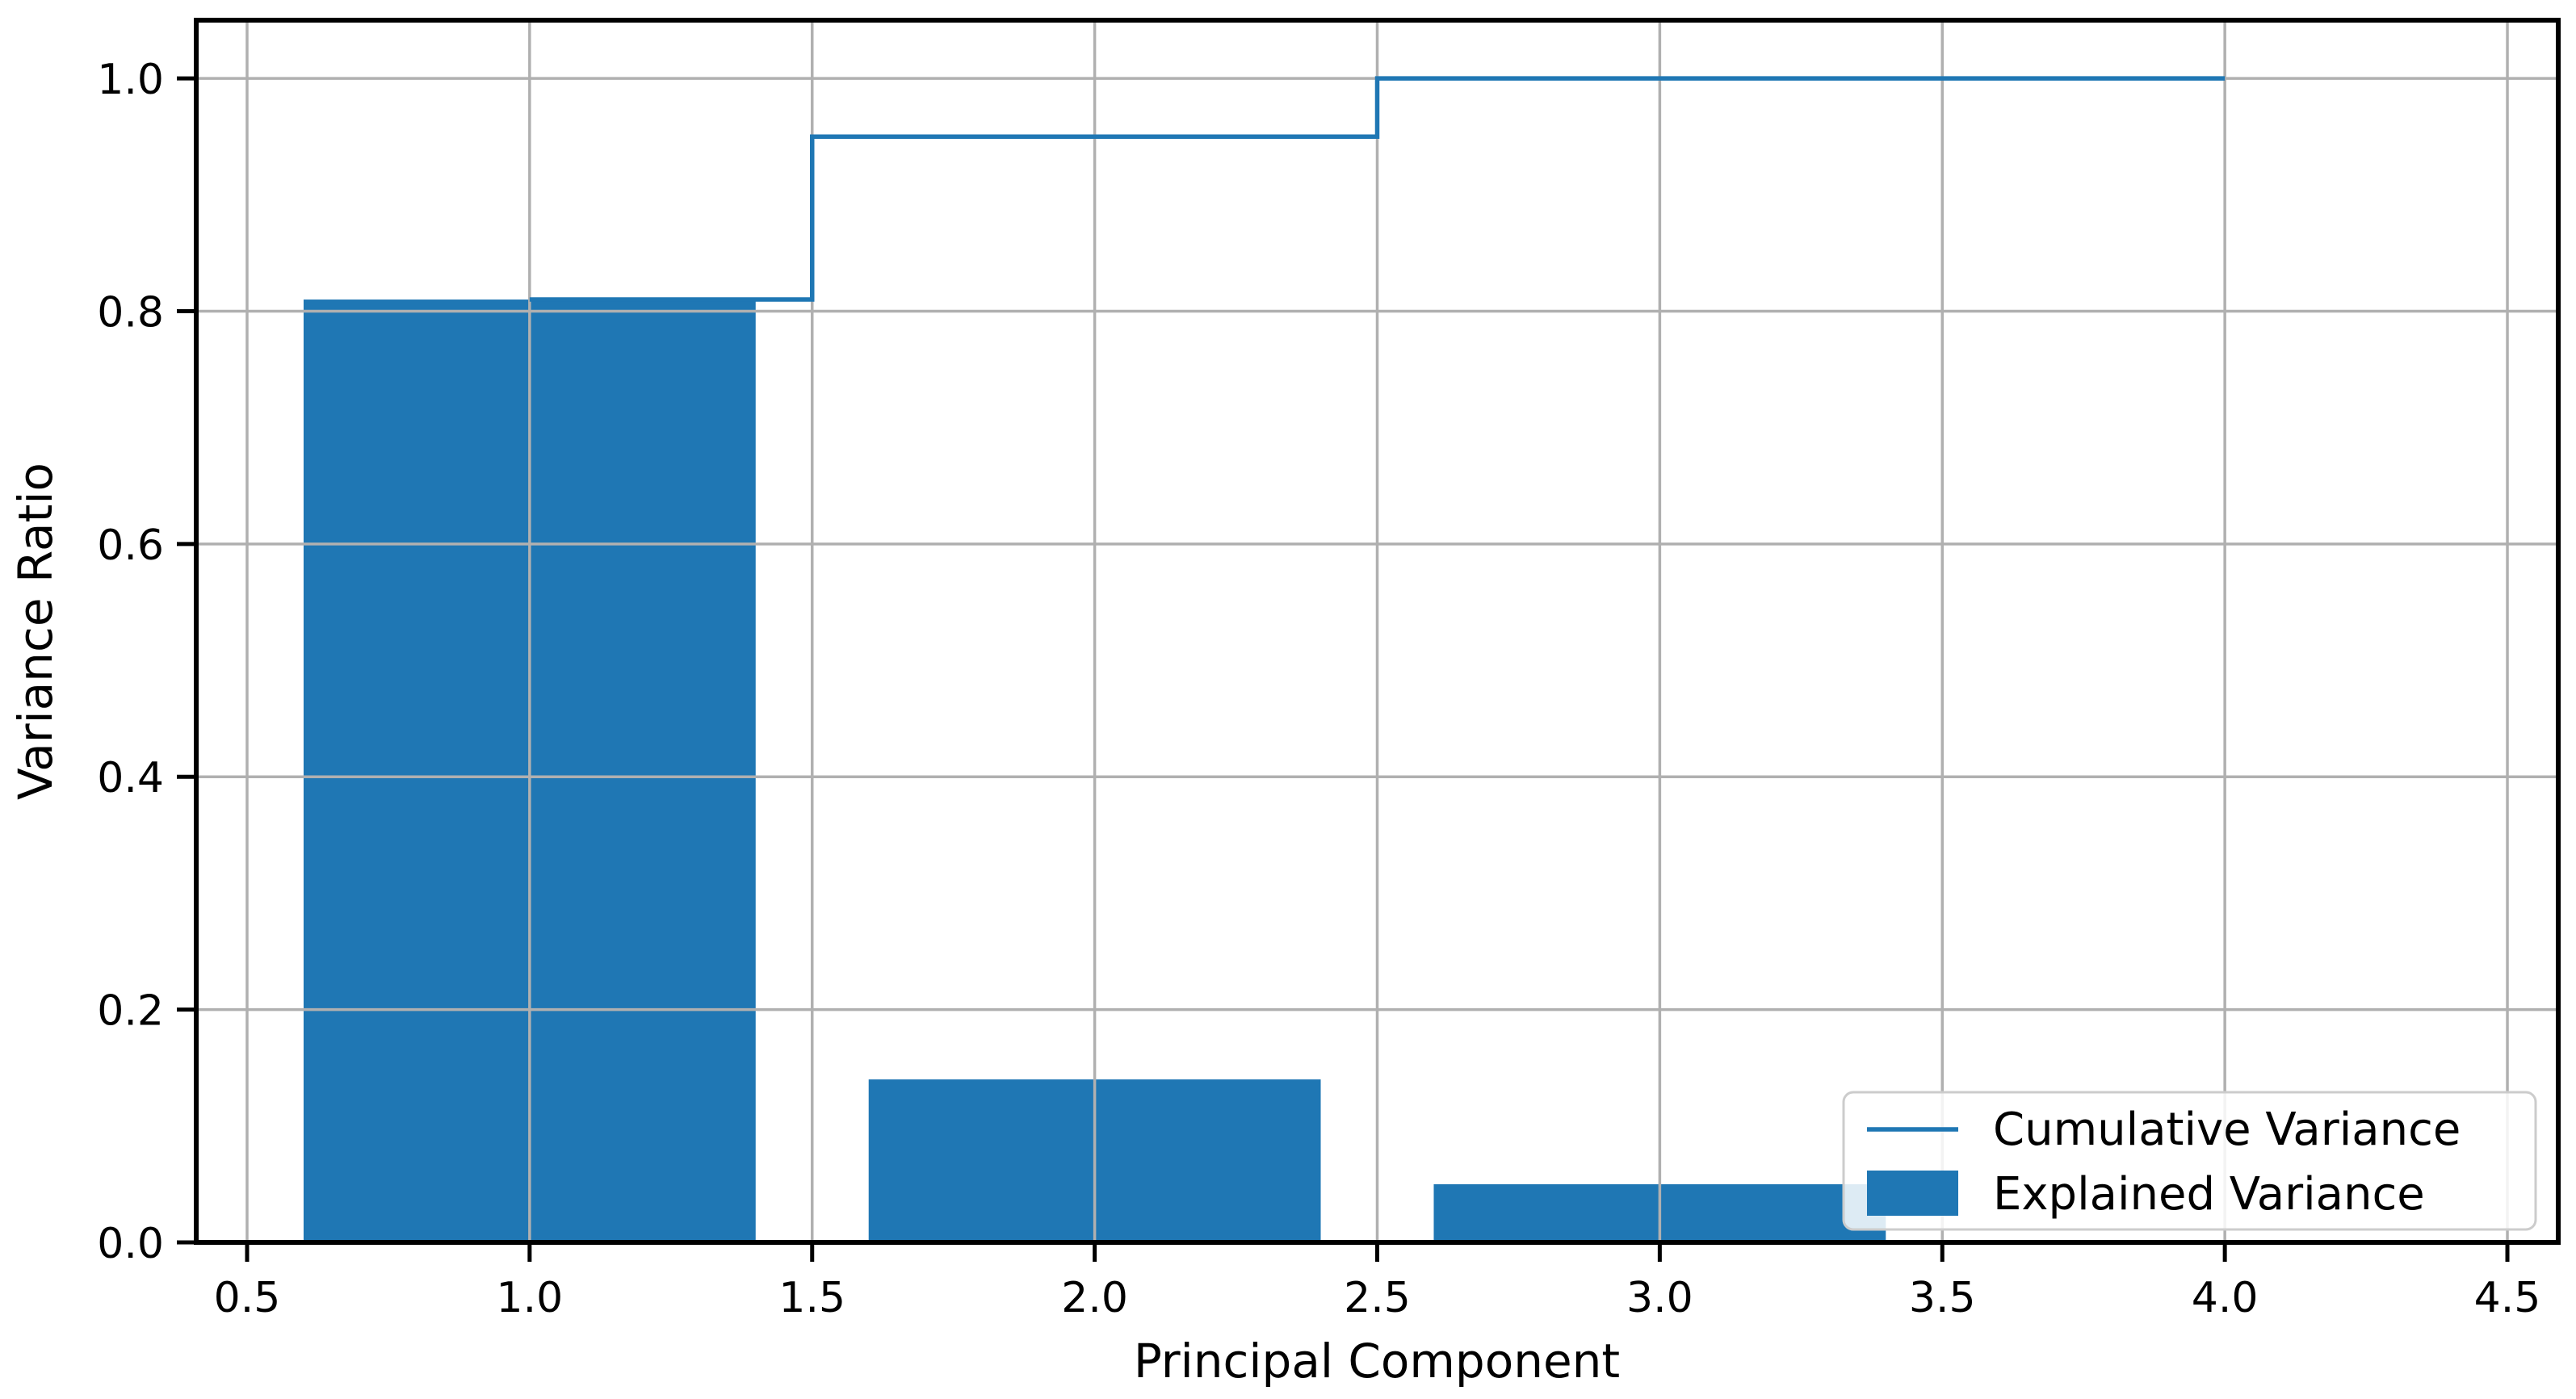  Describe the element at coordinates (130, 545) in the screenshot. I see `y-tick-label: 0.6` at that location.